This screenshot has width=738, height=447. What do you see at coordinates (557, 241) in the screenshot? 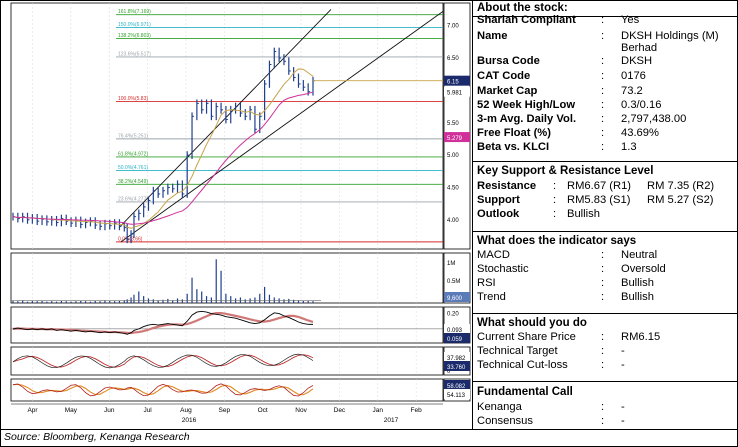
I see `indicator-title: What does the indicator says` at bounding box center [557, 241].